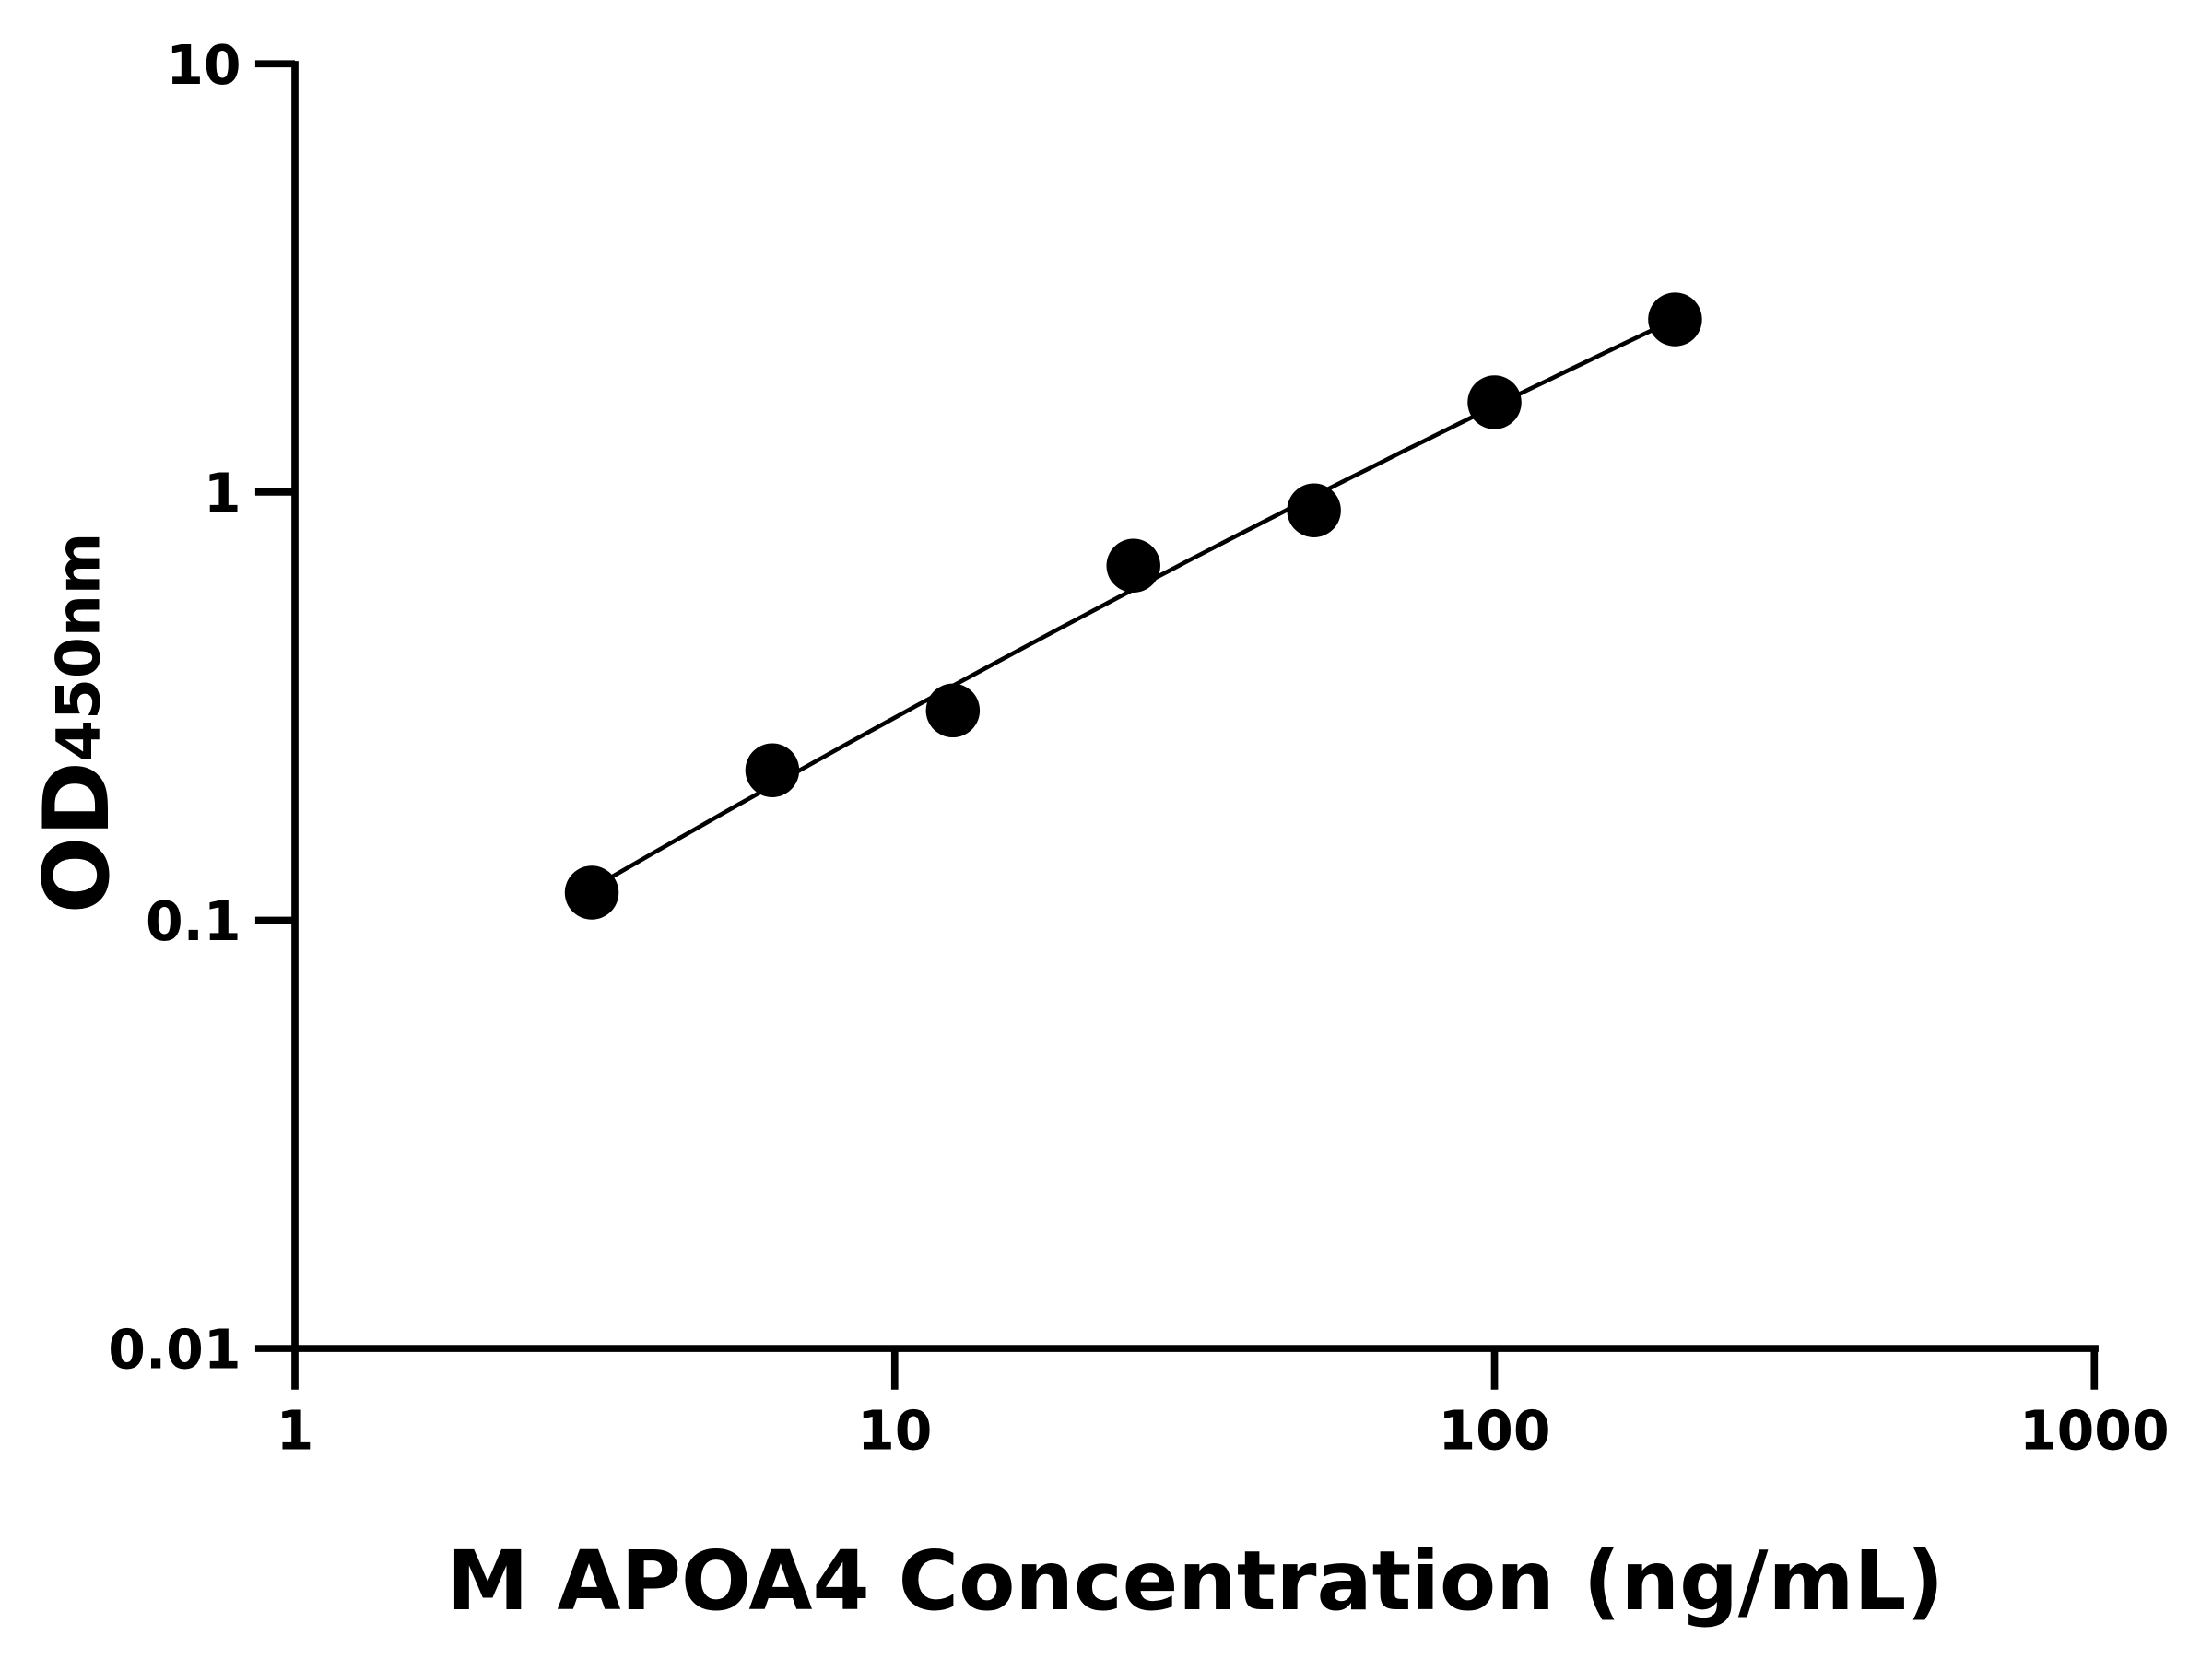  Describe the element at coordinates (201, 708) in the screenshot. I see `y-ticks: 0.01 0.1 1 10` at that location.